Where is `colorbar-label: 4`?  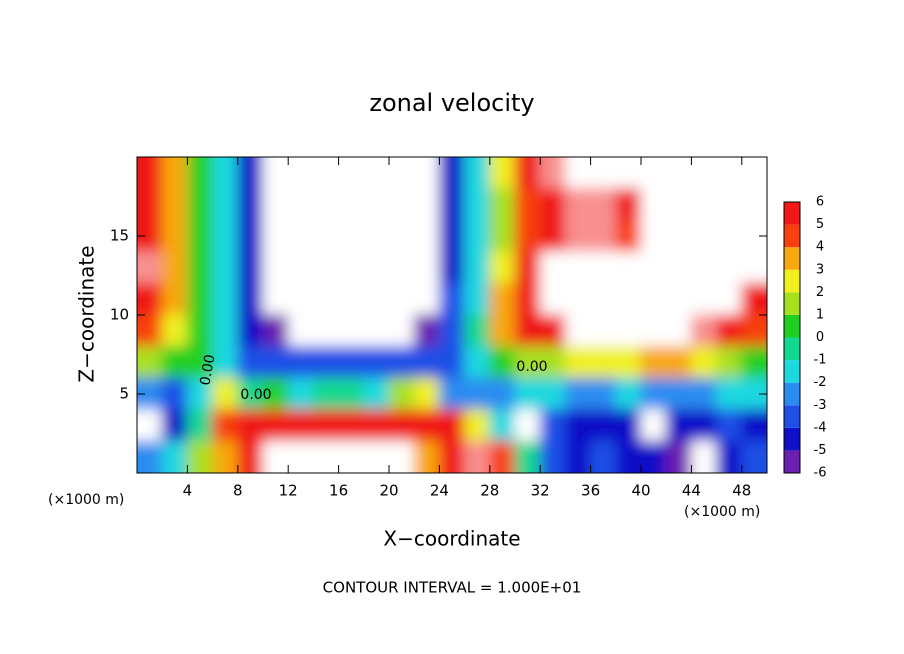
colorbar-label: 4 is located at coordinates (820, 247).